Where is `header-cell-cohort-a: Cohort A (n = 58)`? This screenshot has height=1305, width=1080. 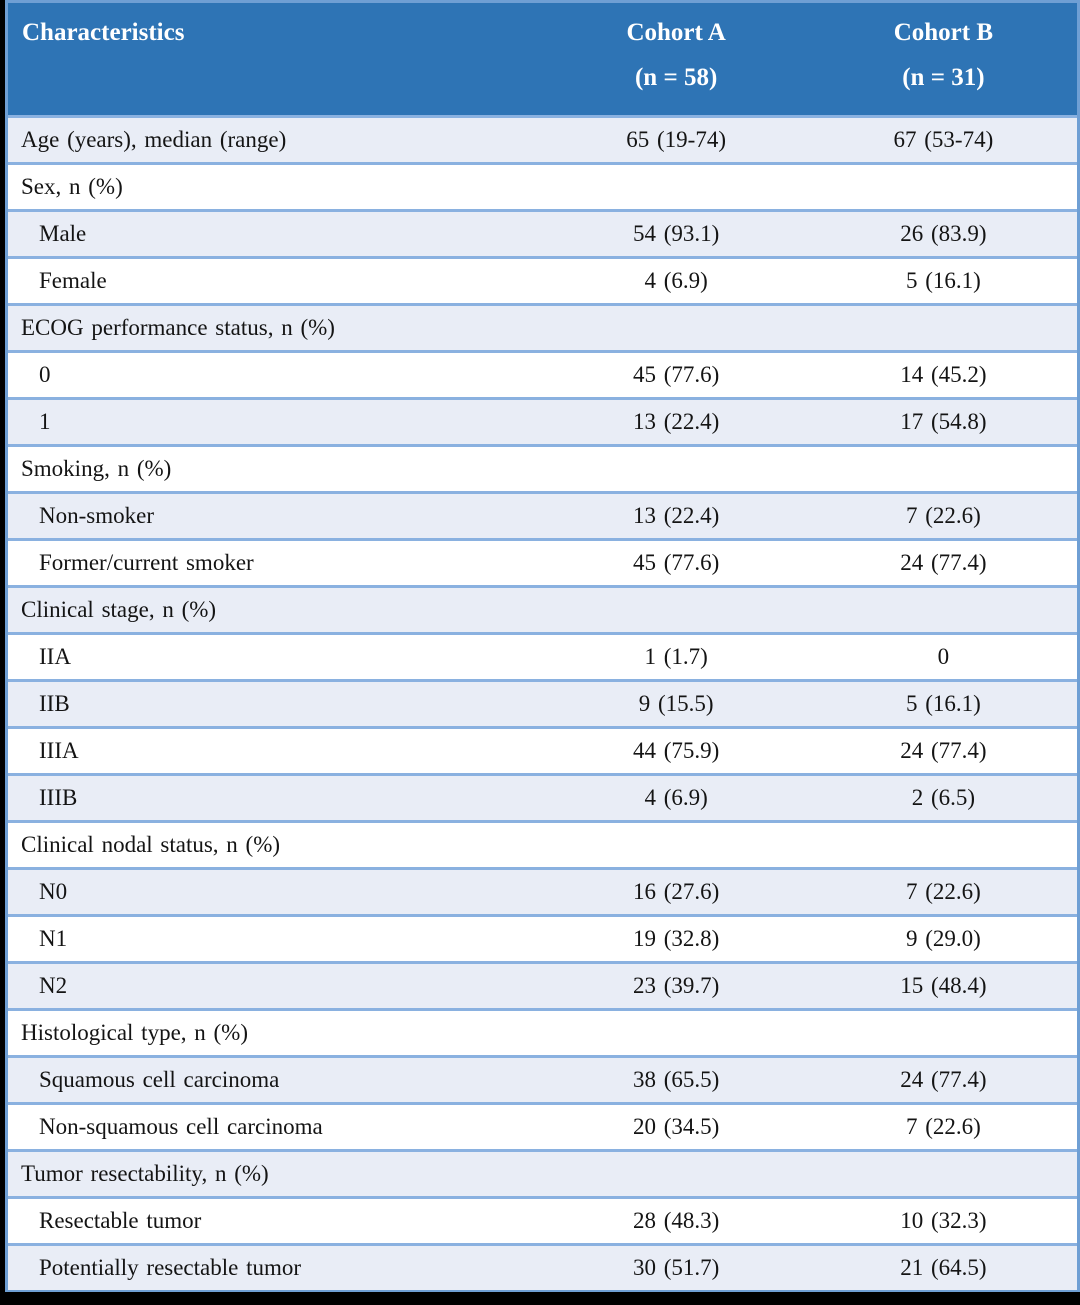 header-cell-cohort-a: Cohort A (n = 58) is located at coordinates (676, 60).